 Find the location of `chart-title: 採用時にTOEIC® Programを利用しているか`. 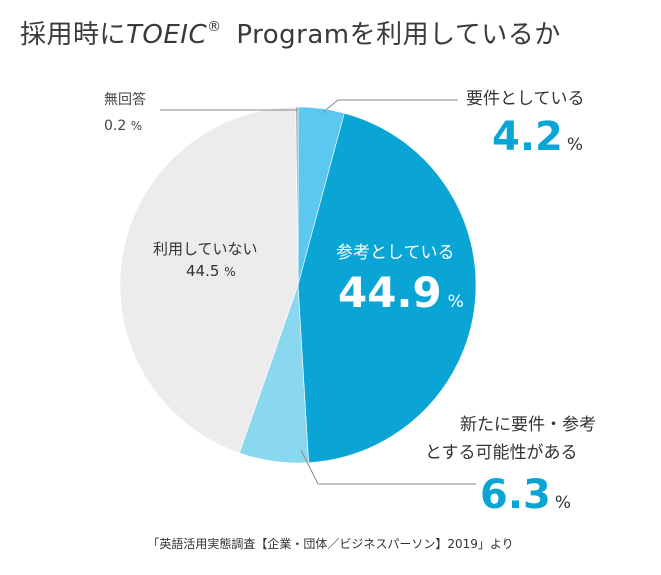

chart-title: 採用時にTOEIC® Programを利用しているか is located at coordinates (290, 32).